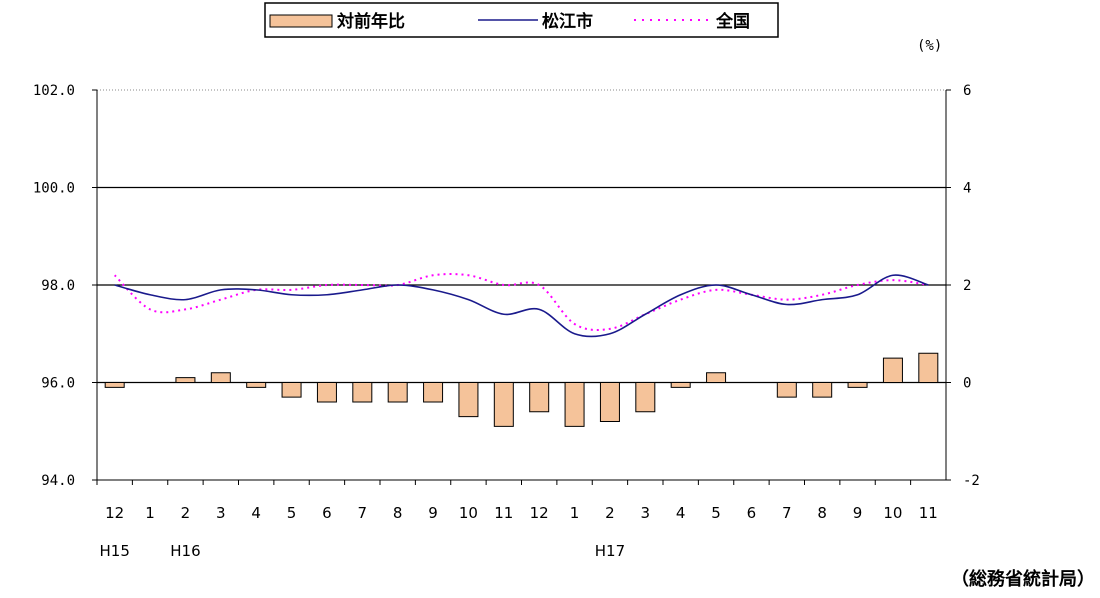 This screenshot has height=598, width=1100. I want to click on year-label: H15, so click(115, 551).